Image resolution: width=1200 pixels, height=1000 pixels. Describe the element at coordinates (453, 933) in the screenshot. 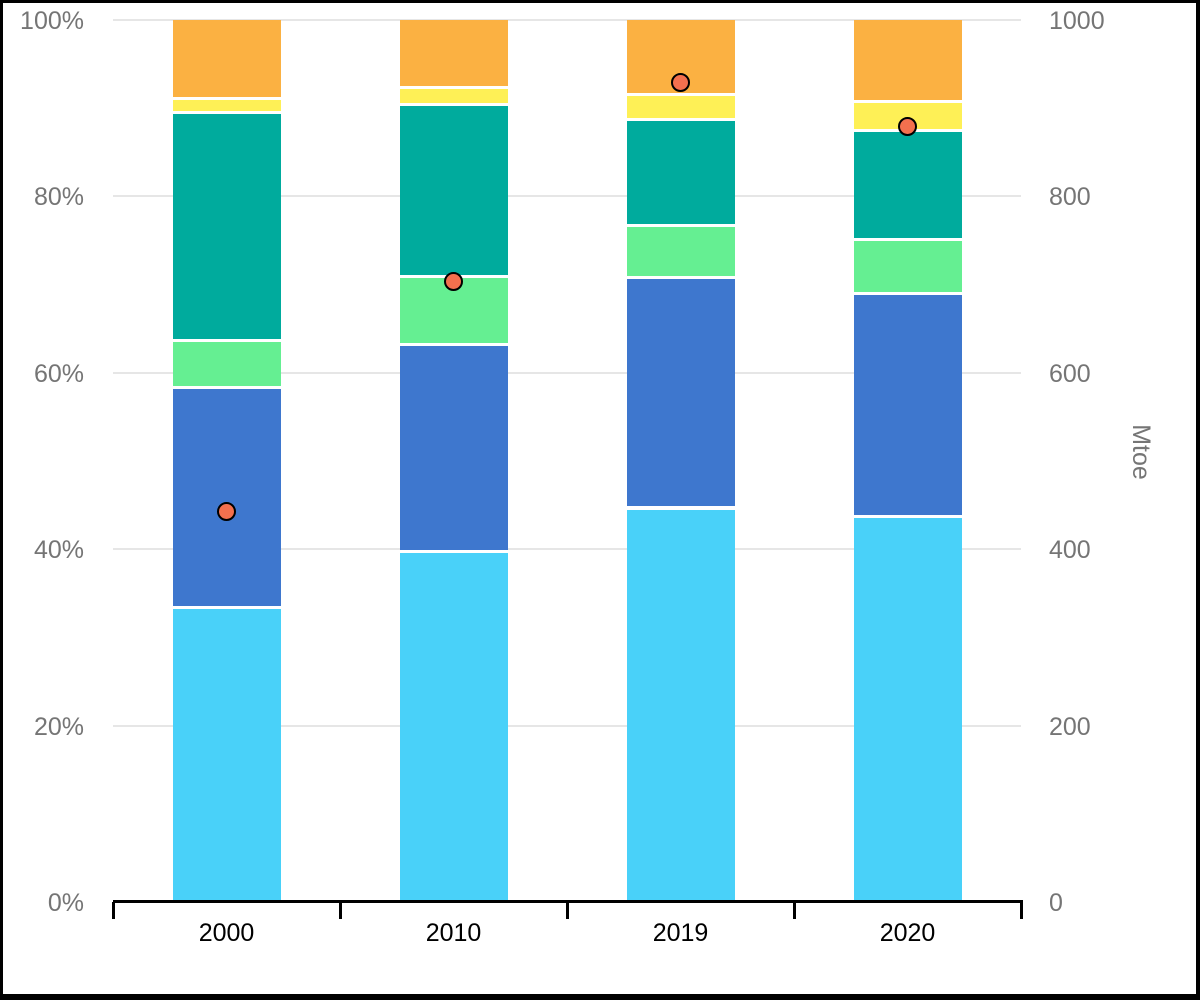

I see `x-label-2010: 2010` at that location.